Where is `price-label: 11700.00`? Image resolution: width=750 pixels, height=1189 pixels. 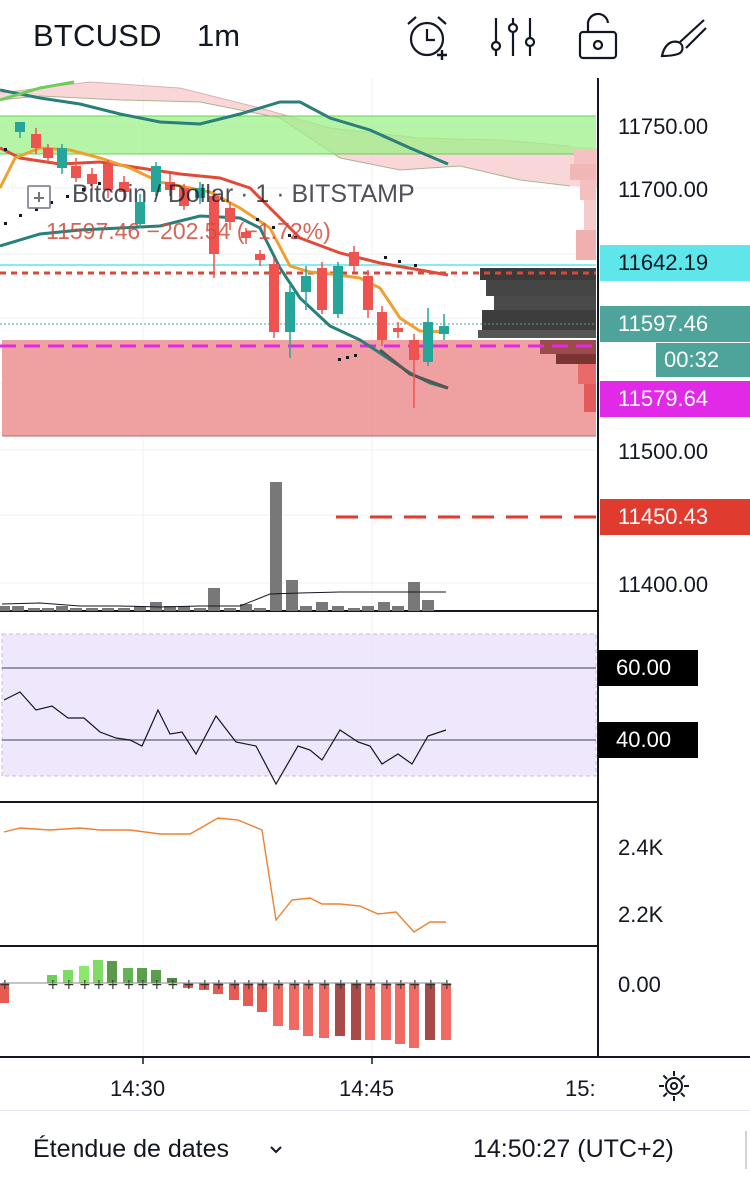
price-label: 11700.00 is located at coordinates (663, 189).